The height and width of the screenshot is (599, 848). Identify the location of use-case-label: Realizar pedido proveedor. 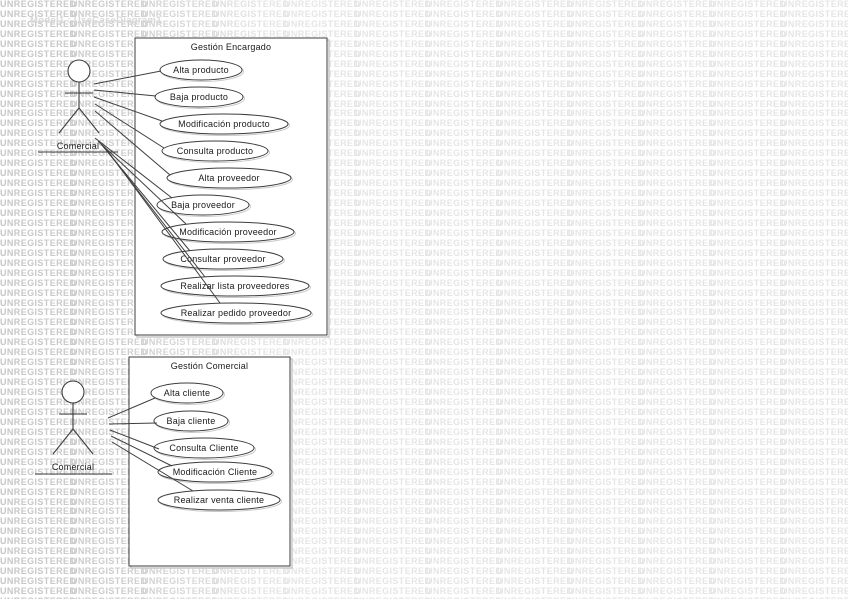
(236, 313).